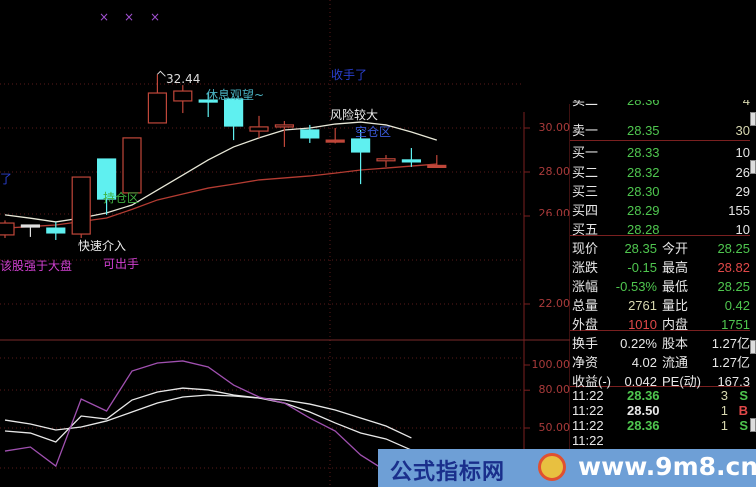 This screenshot has width=756, height=487. Describe the element at coordinates (737, 305) in the screenshot. I see `stat-value: 0.42` at that location.